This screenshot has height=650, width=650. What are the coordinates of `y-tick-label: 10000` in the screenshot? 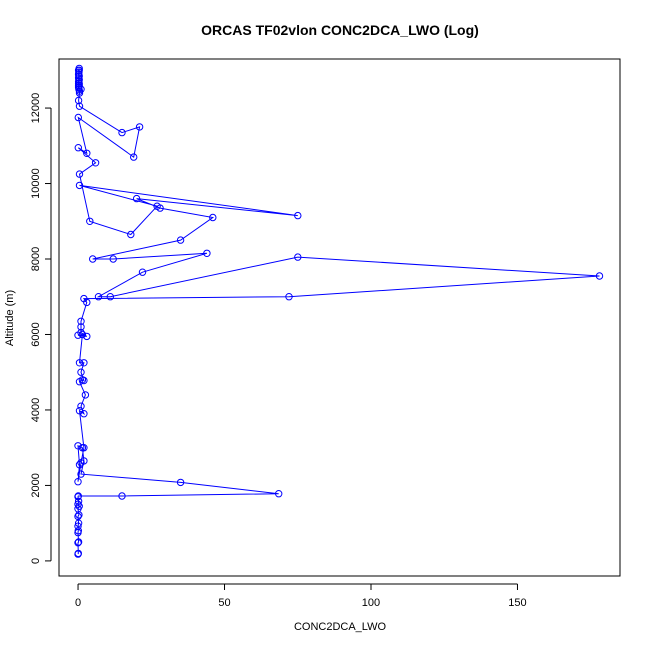 It's located at (36, 183).